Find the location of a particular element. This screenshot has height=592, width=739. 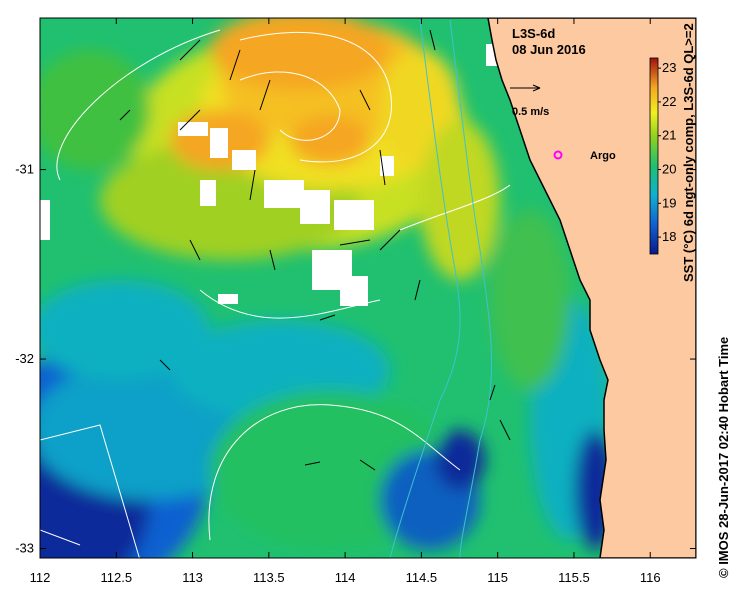

colorbar-tick-label: 20 is located at coordinates (669, 169).